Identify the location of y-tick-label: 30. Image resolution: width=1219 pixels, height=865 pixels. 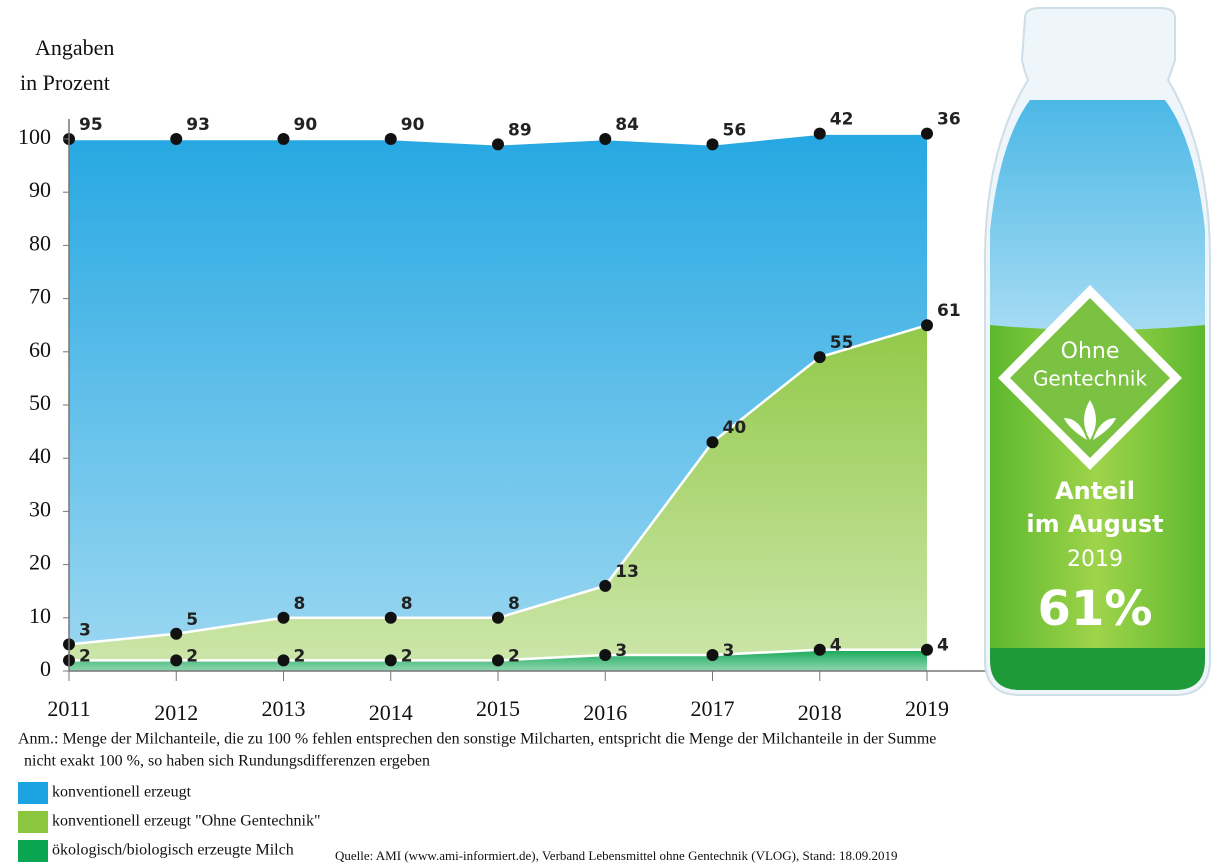
(40, 508).